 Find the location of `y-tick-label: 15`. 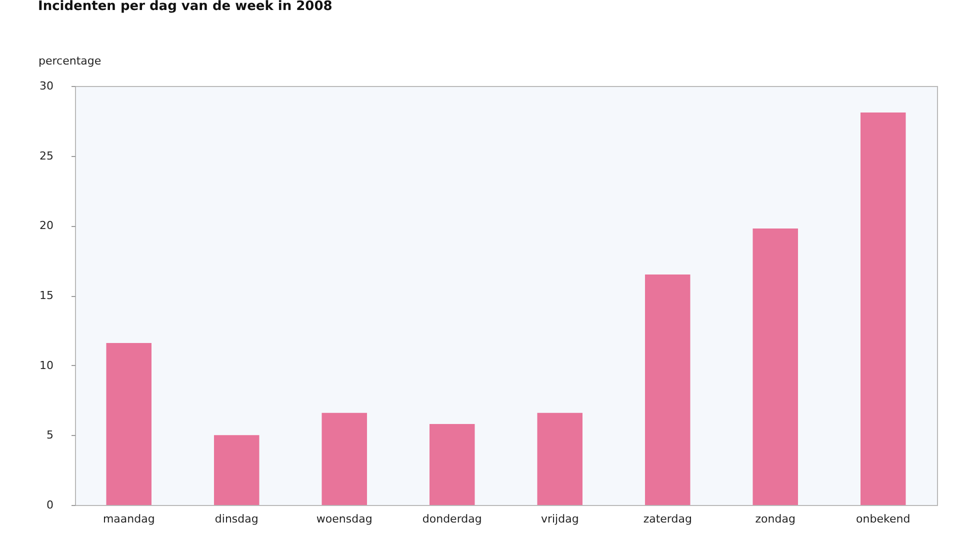

y-tick-label: 15 is located at coordinates (47, 295).